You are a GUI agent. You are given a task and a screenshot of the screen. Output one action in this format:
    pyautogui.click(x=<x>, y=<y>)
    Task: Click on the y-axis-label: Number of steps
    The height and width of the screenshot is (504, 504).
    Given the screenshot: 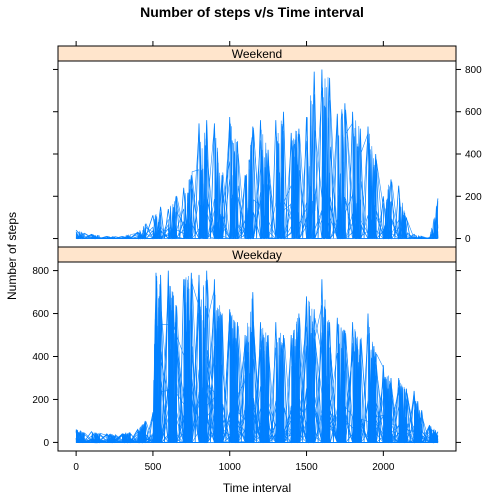 What is the action you would take?
    pyautogui.click(x=12, y=256)
    